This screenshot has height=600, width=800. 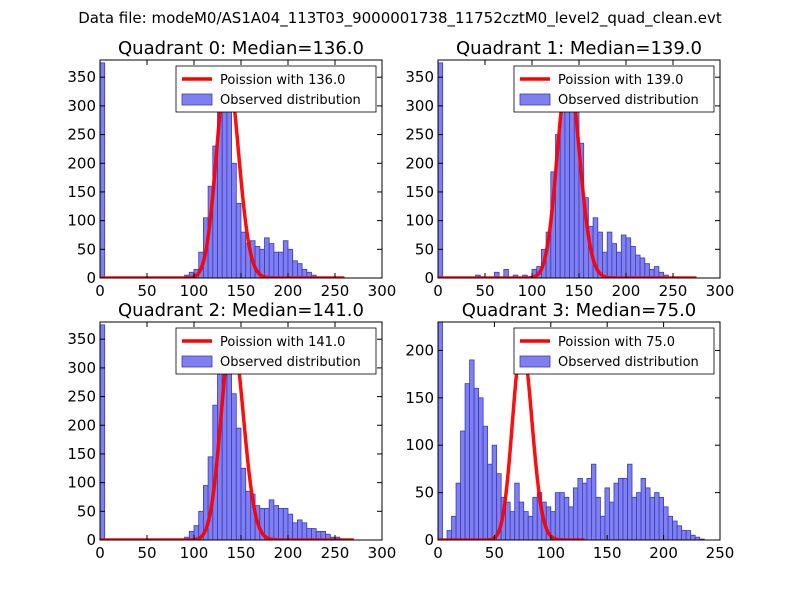 What do you see at coordinates (616, 342) in the screenshot?
I see `legend-poisson-label: Poission with 75.0` at bounding box center [616, 342].